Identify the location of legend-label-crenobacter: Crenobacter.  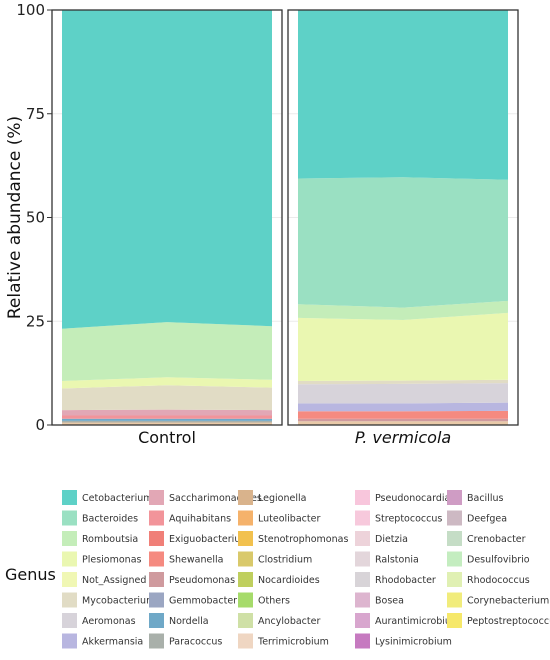
(496, 539).